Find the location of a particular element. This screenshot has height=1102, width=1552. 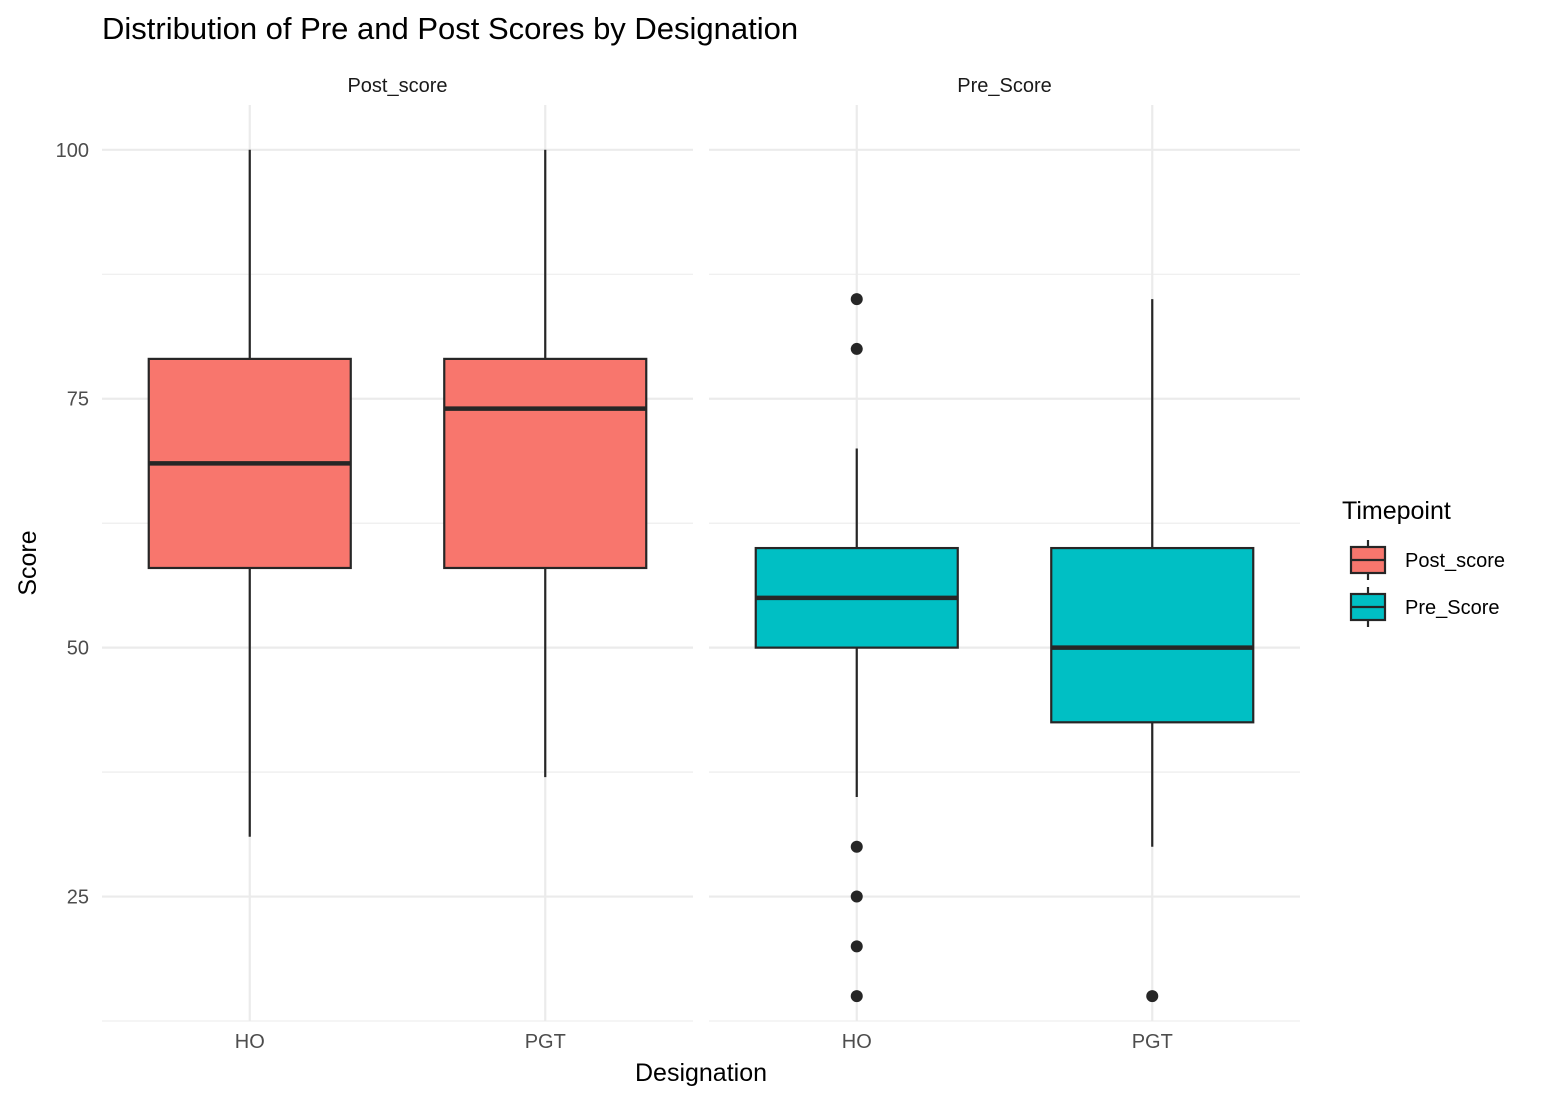

facet-strip-label: Post_score is located at coordinates (397, 86).